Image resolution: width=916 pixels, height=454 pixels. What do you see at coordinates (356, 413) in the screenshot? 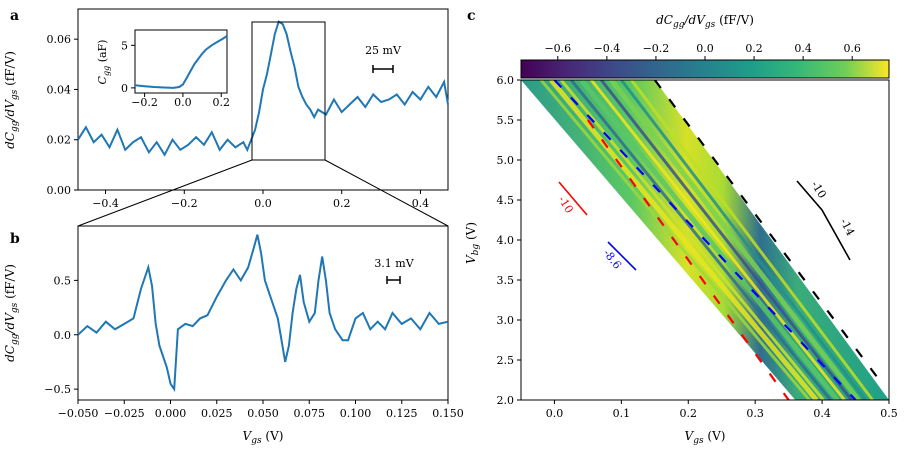
I see `panel-b-xtick-label: 0.100` at bounding box center [356, 413].